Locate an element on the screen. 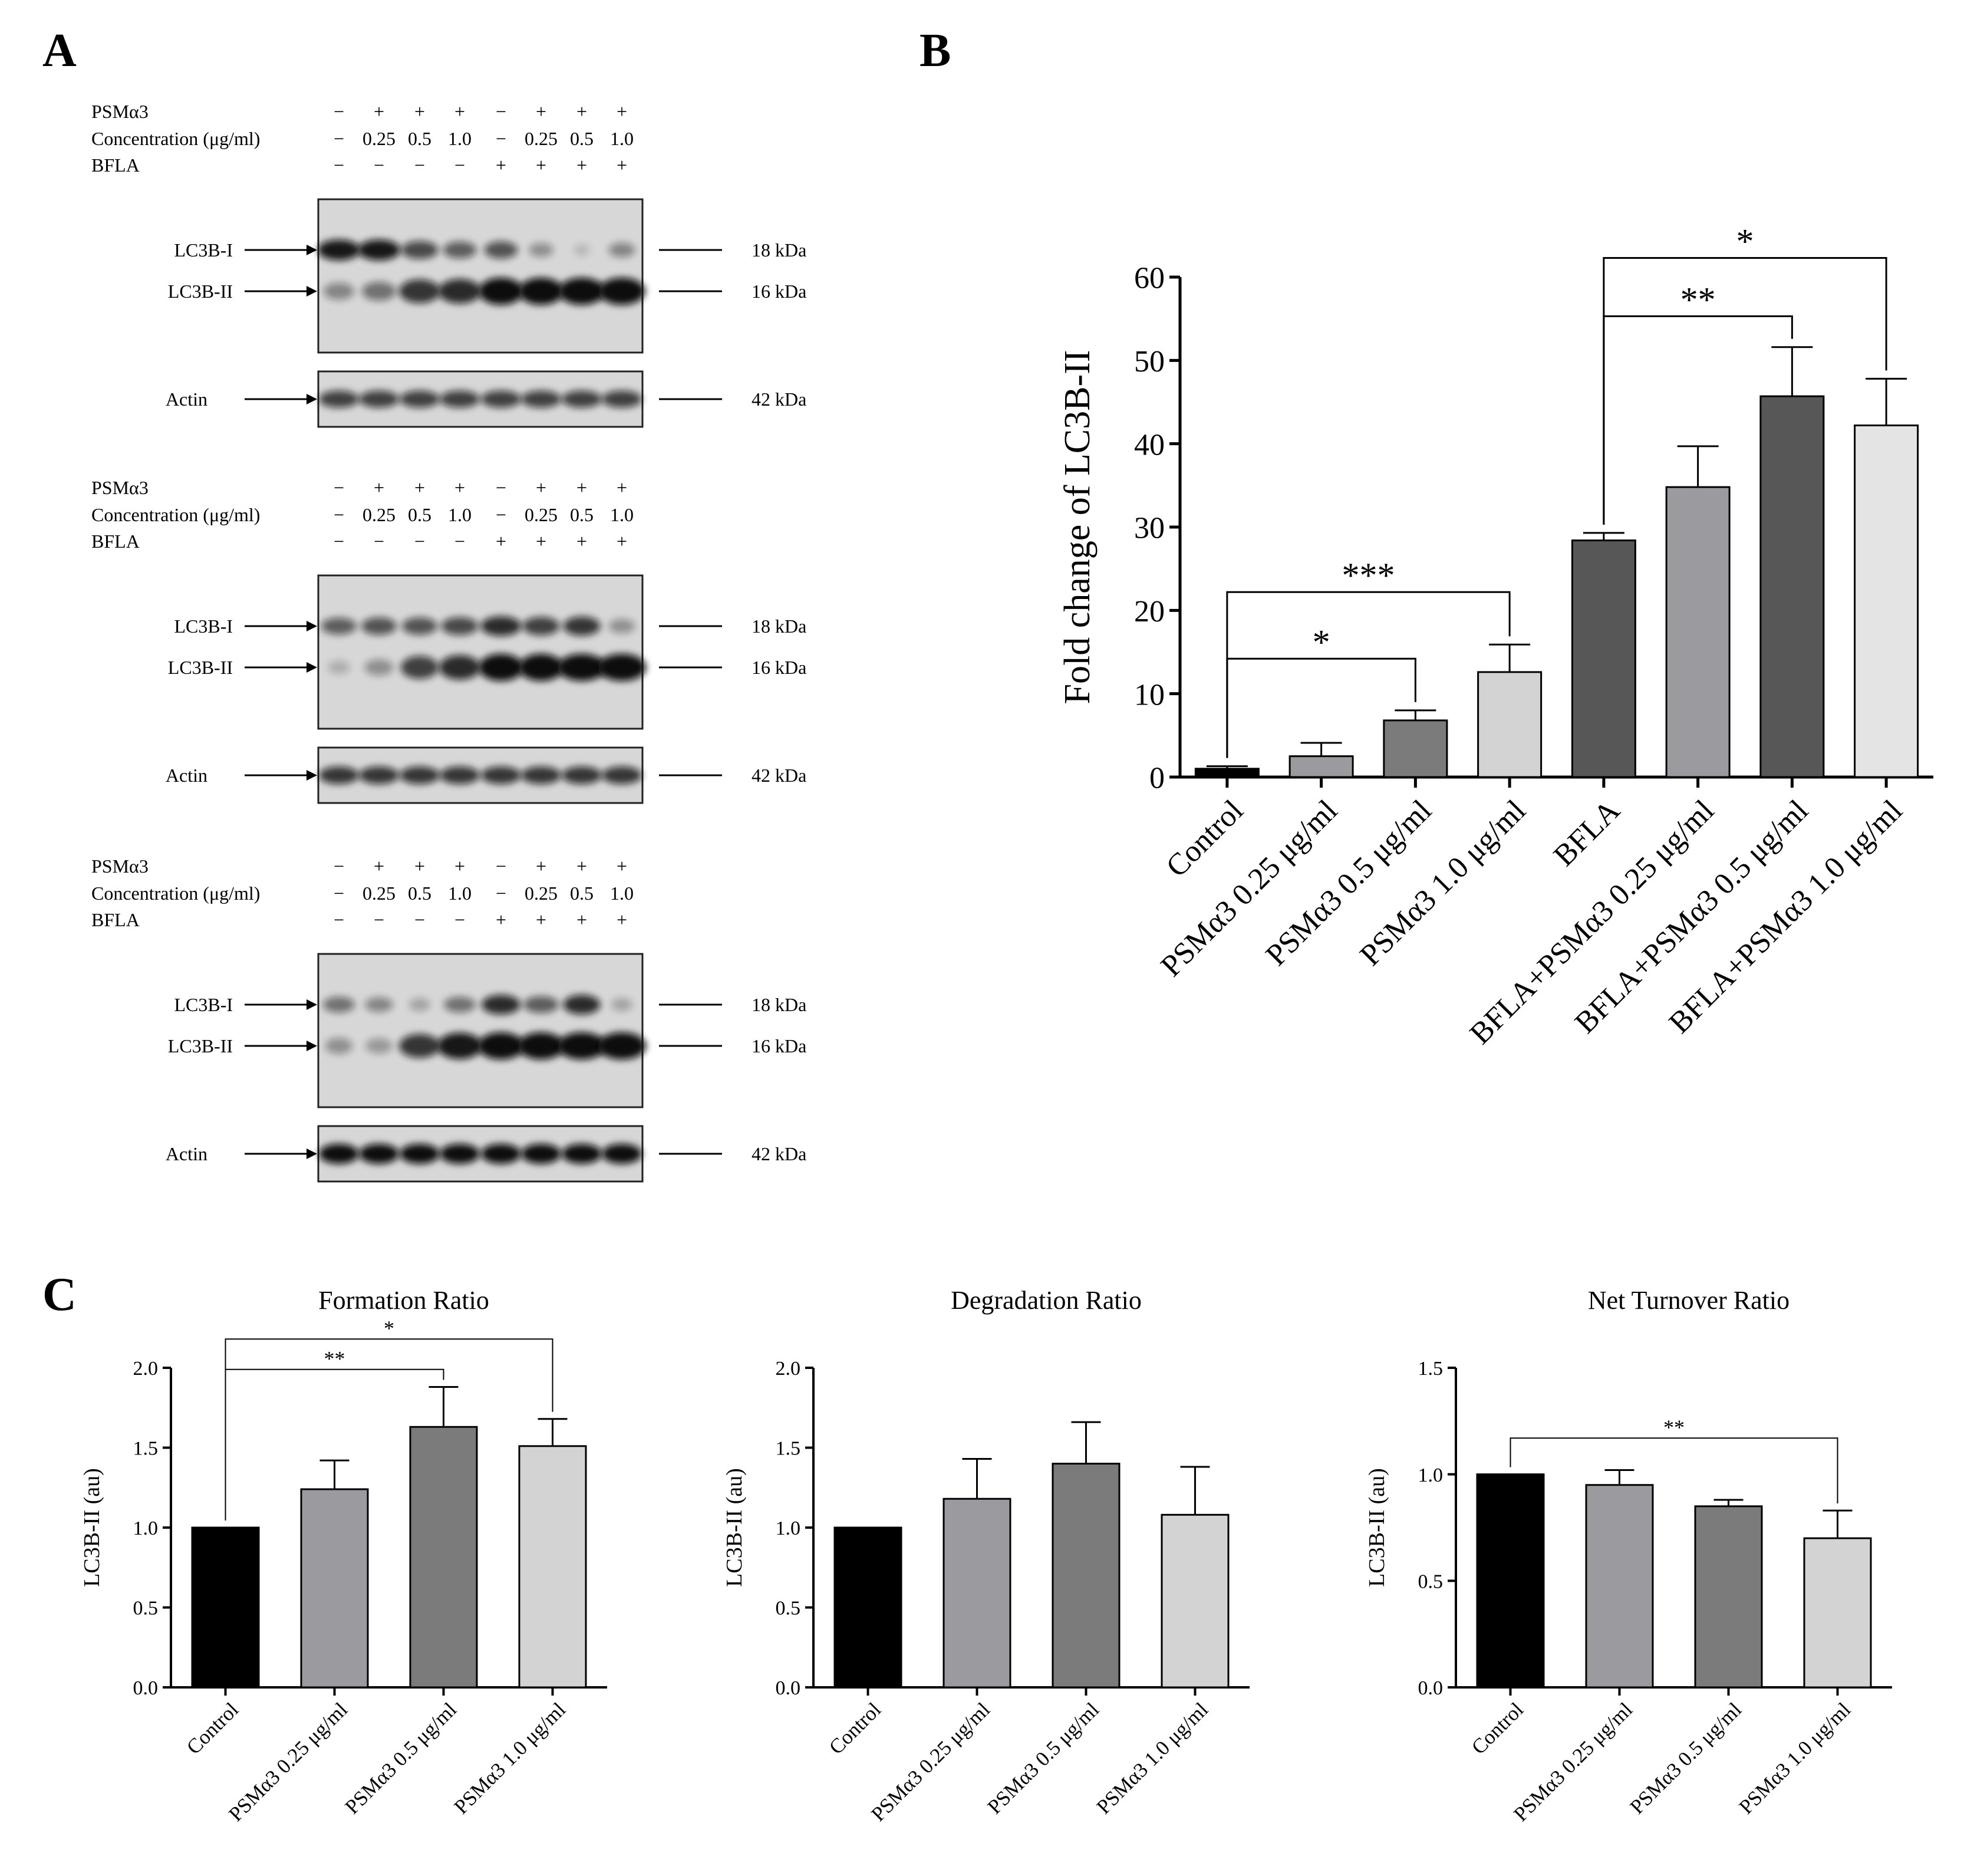 The height and width of the screenshot is (1876, 1974). concentration-value: 0.25 is located at coordinates (541, 138).